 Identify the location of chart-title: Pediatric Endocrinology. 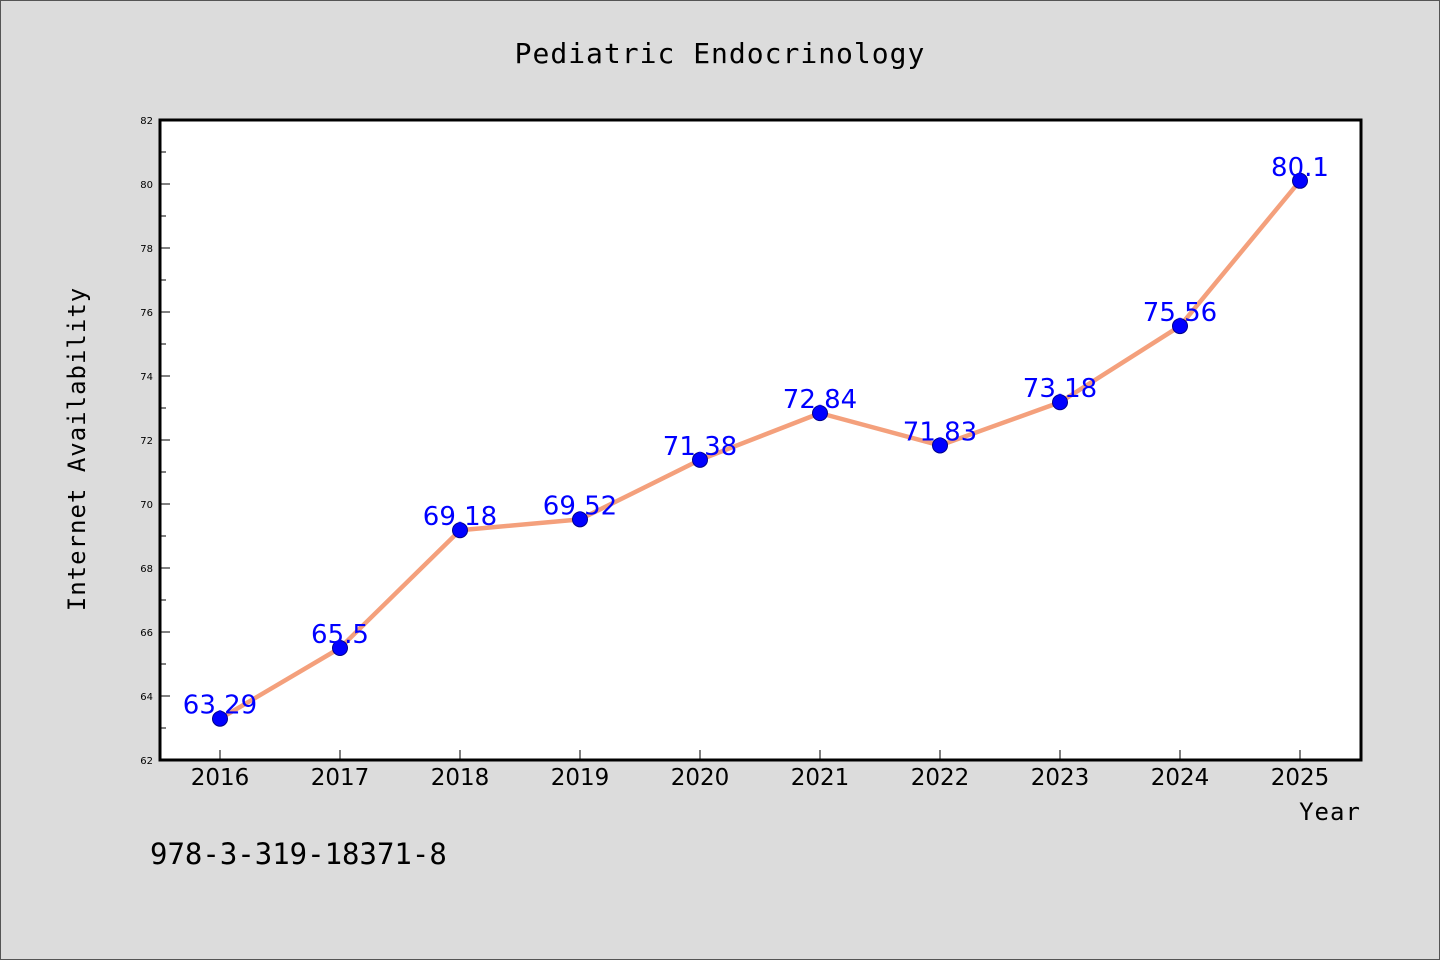
(720, 53).